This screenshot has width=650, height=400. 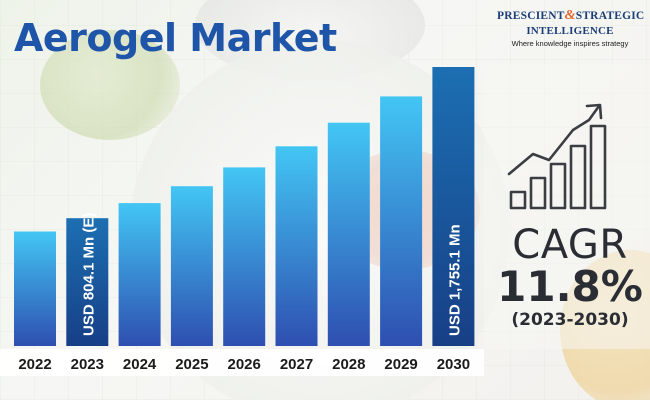 I want to click on cagr-period: (2023-2030), so click(x=570, y=320).